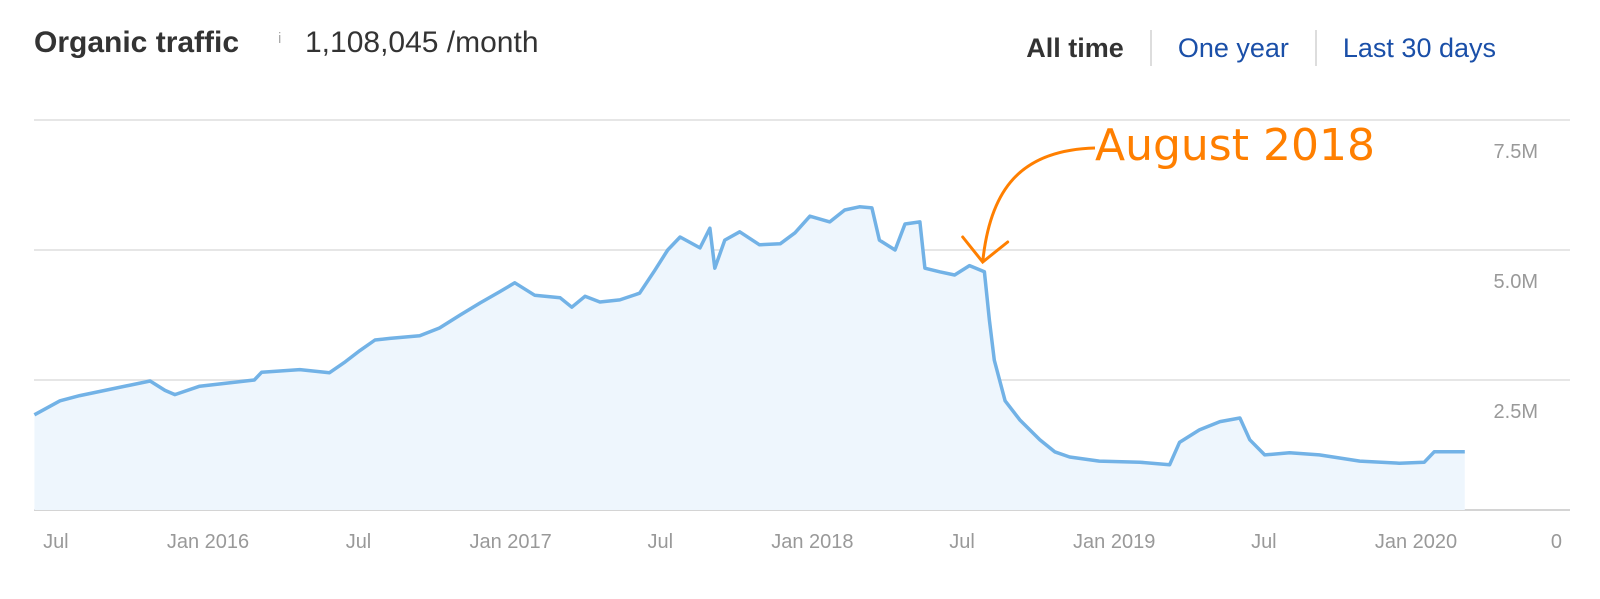 This screenshot has height=599, width=1600. I want to click on arrowhead-icon, so click(985, 250).